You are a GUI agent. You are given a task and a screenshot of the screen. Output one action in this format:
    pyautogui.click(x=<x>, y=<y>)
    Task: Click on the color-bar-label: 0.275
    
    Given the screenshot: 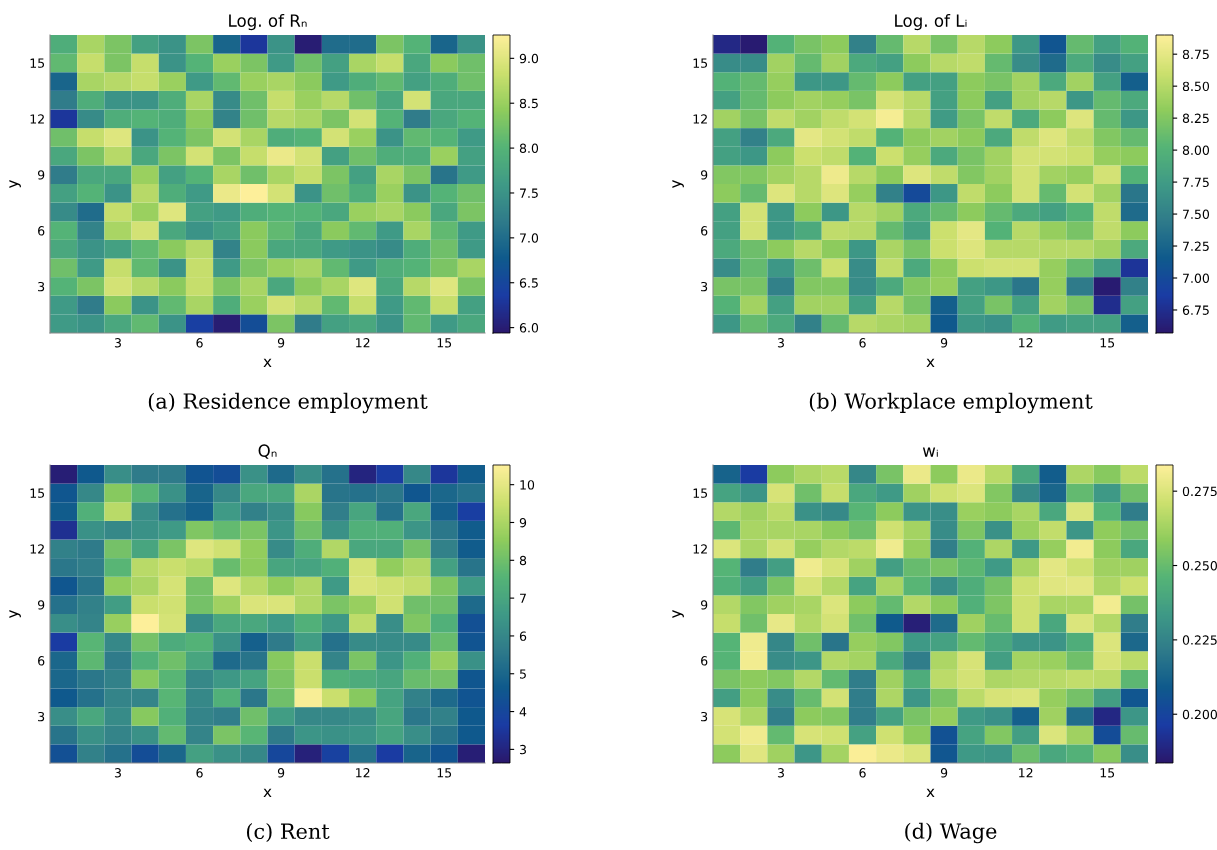 What is the action you would take?
    pyautogui.click(x=1199, y=491)
    